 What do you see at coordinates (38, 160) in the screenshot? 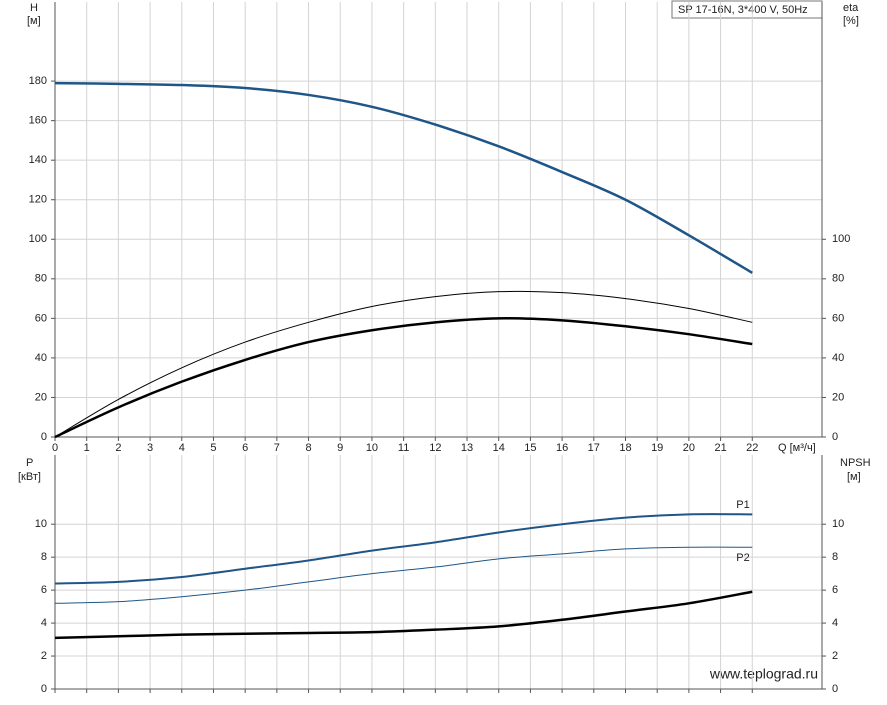
I see `y-tick-label: 140` at bounding box center [38, 160].